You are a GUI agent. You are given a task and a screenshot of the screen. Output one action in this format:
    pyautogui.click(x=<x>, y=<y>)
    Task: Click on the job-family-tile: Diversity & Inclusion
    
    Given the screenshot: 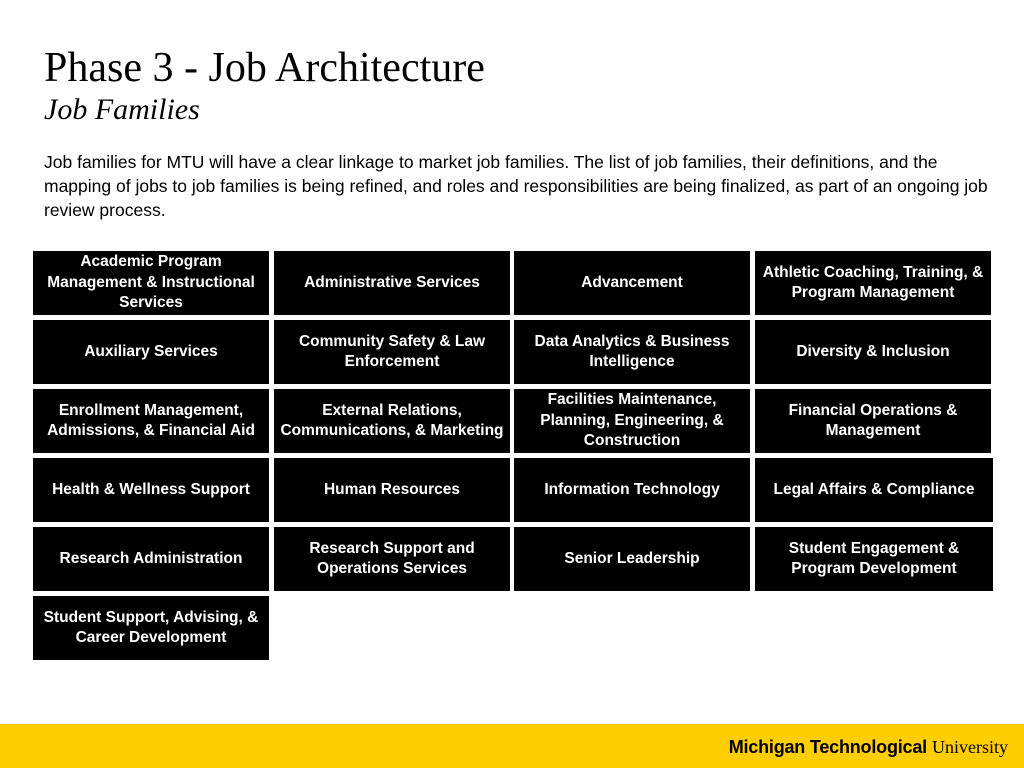 What is the action you would take?
    pyautogui.click(x=873, y=352)
    